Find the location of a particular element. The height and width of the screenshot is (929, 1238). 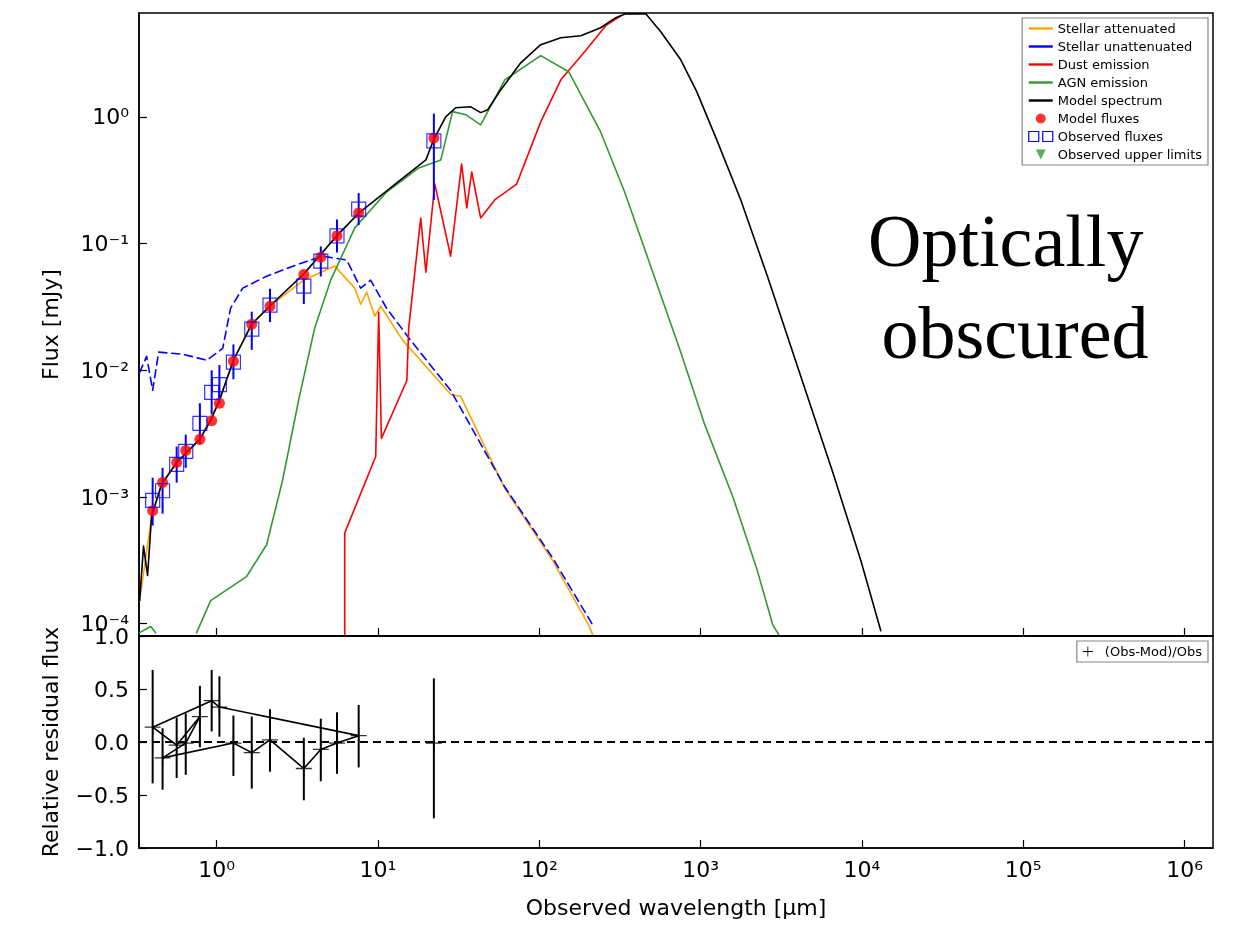

x-tick-label: 10³ is located at coordinates (701, 869).